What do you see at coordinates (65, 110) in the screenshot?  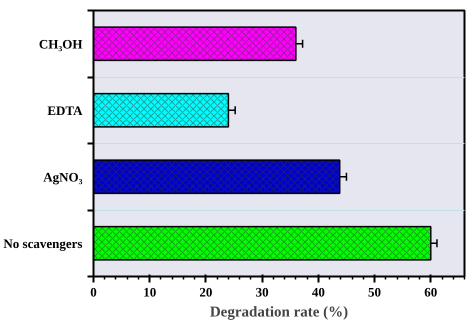 I see `y-tick-label: EDTA` at bounding box center [65, 110].